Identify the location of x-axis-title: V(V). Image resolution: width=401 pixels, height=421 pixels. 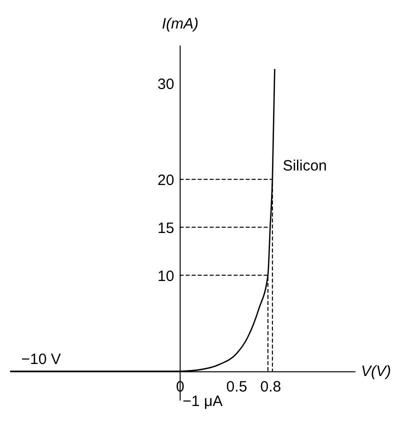
(376, 371).